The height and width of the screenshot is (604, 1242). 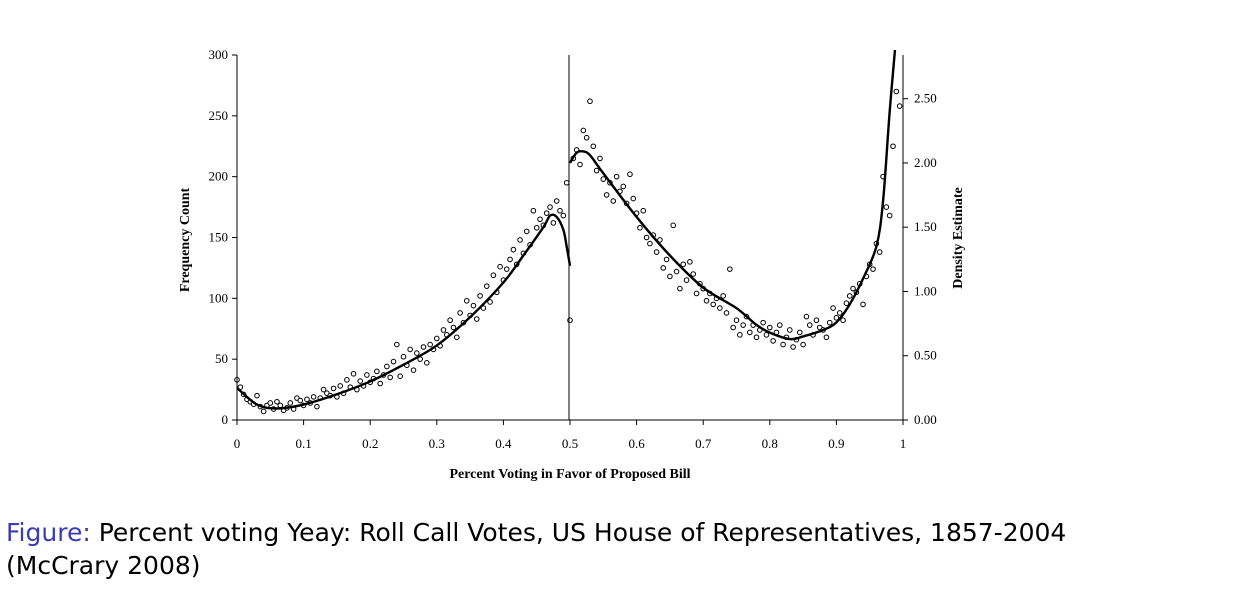 I want to click on x-tick-label: 0, so click(x=237, y=443).